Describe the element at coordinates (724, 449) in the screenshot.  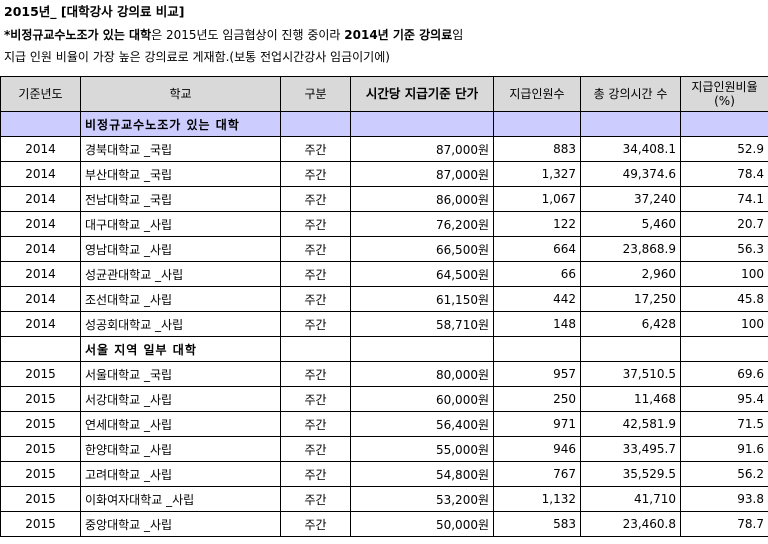
I see `cell-paid-ratio: 91.6` at that location.